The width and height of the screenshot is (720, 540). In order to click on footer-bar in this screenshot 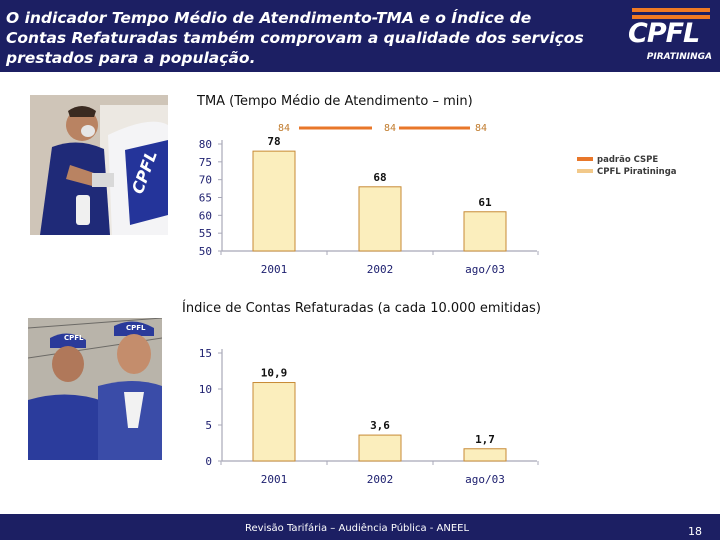, I will do `click(360, 527)`.